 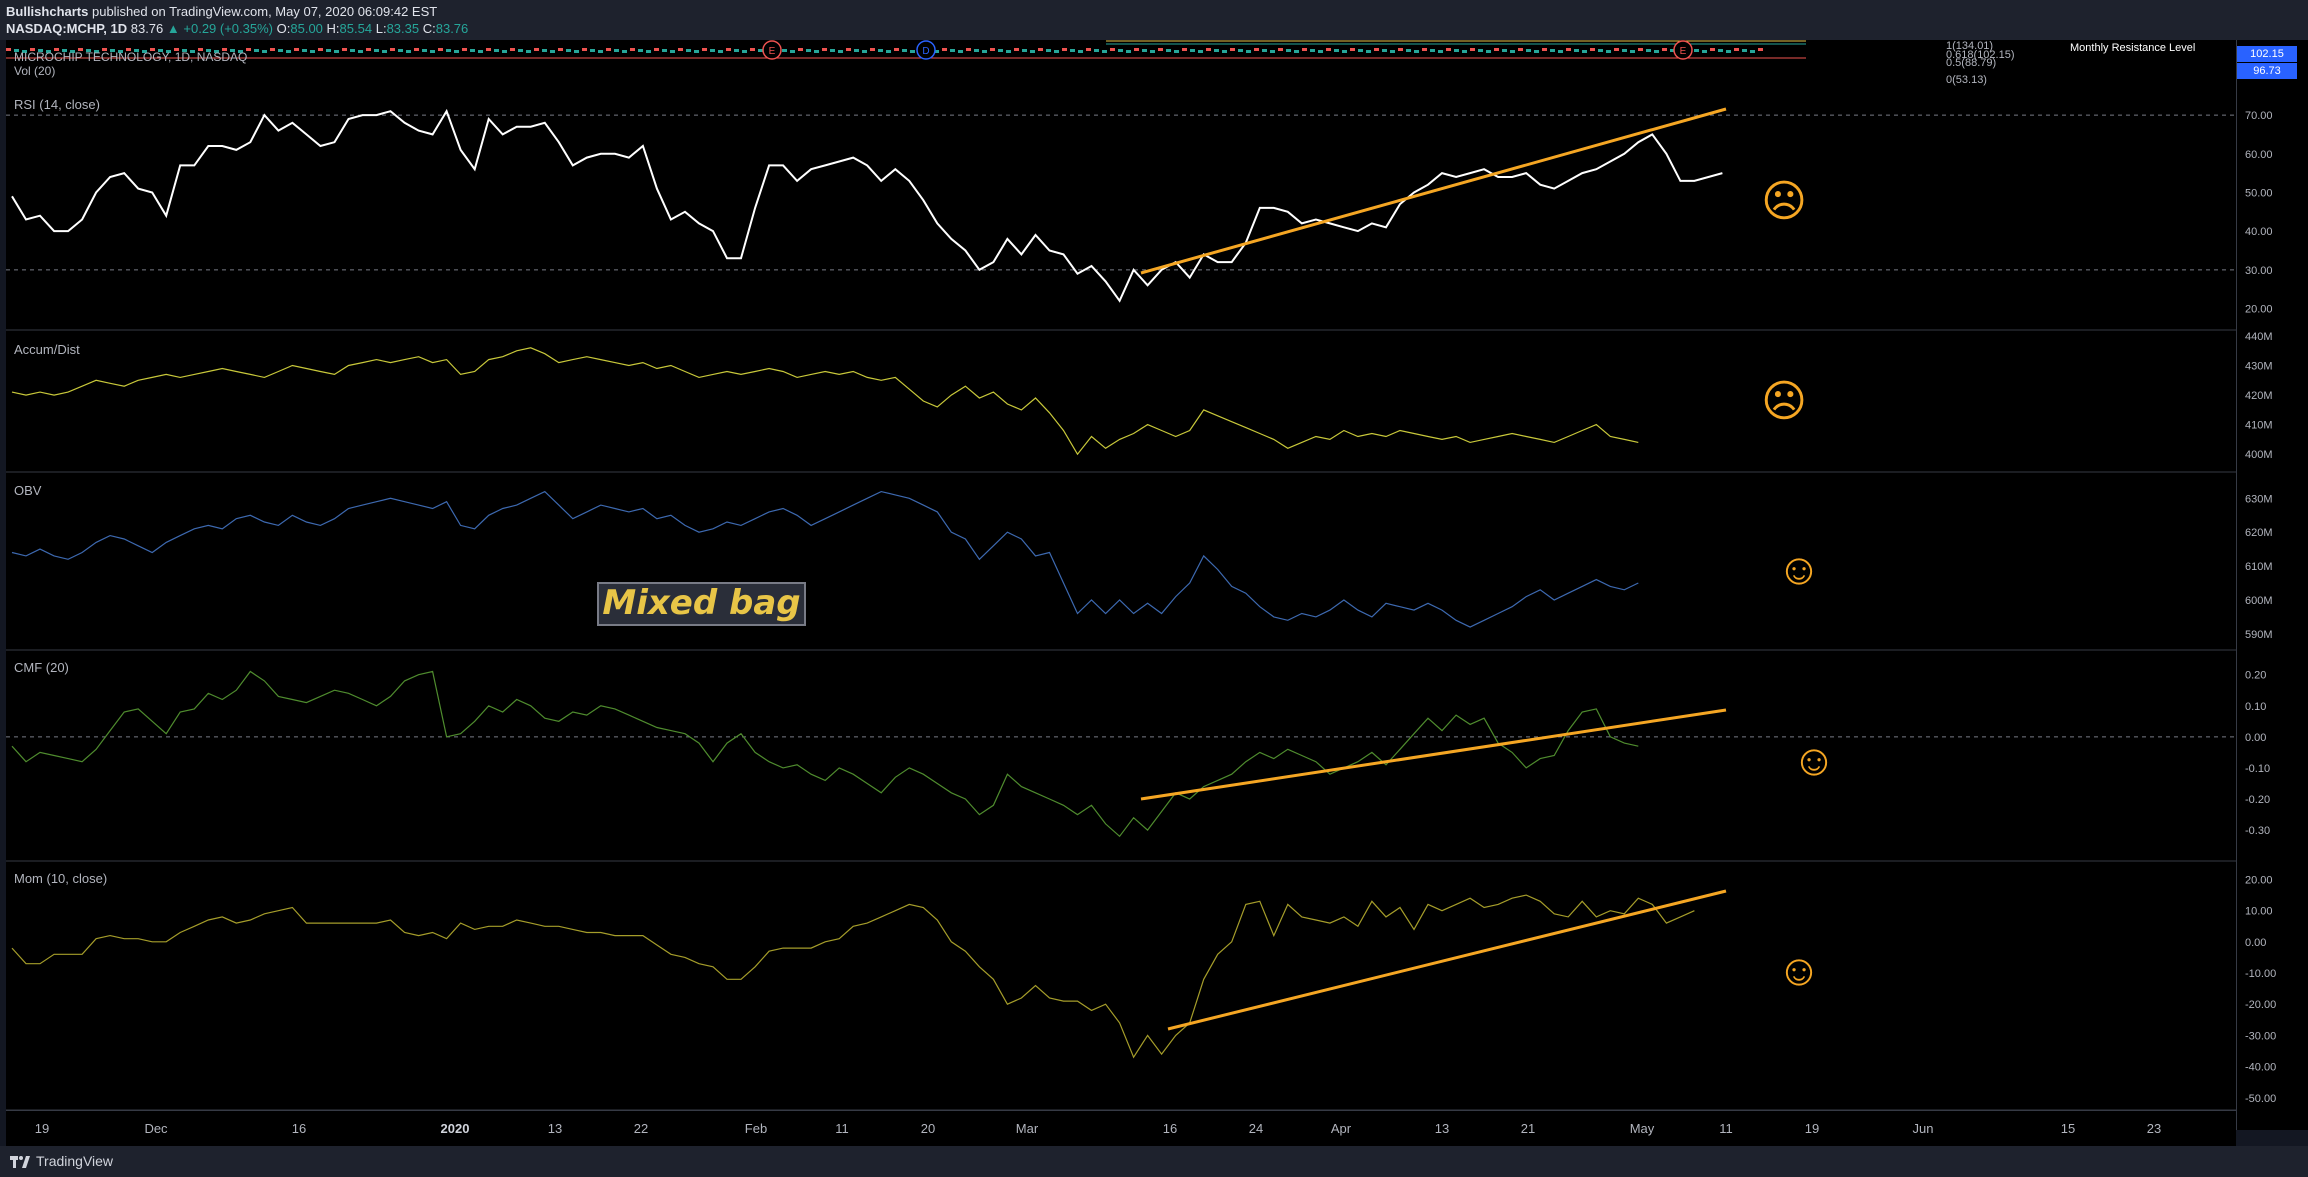 What do you see at coordinates (2260, 1005) in the screenshot?
I see `mom-scale-label: -20.00` at bounding box center [2260, 1005].